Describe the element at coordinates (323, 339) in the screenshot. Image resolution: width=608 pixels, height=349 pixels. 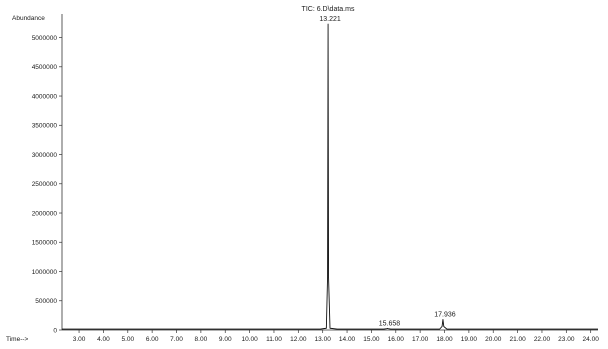
I see `x-tick-label: 13.00` at that location.